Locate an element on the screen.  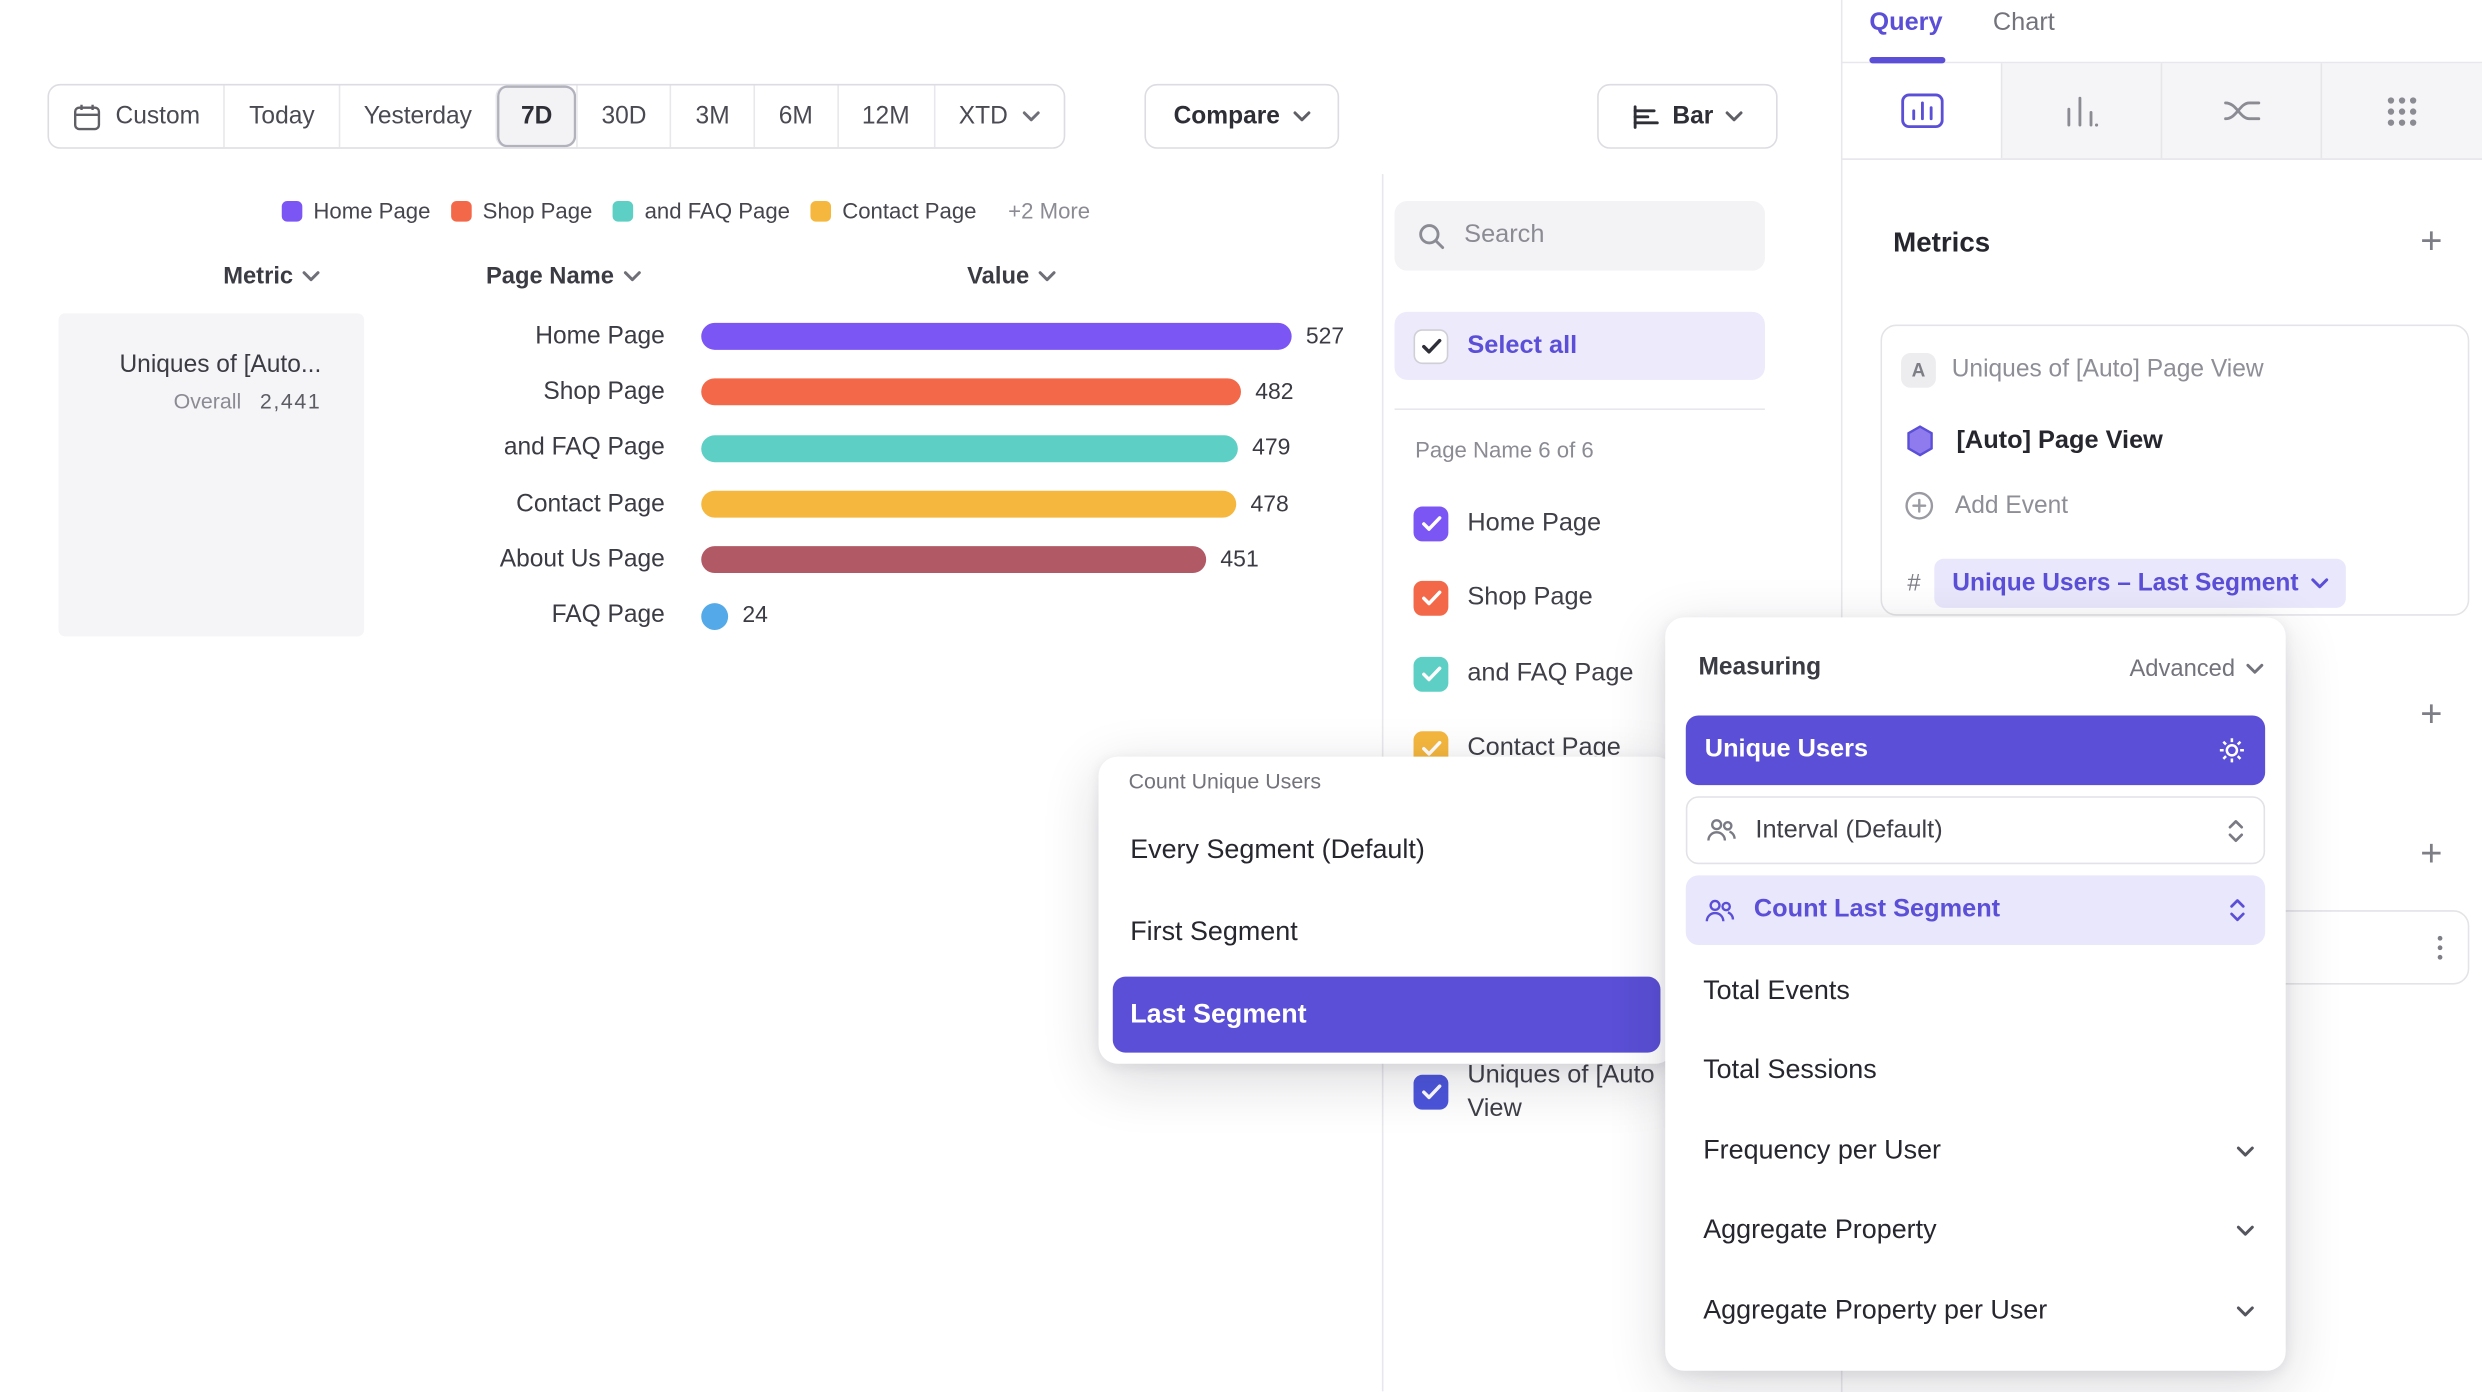
number-type-icon: # is located at coordinates (1914, 583).